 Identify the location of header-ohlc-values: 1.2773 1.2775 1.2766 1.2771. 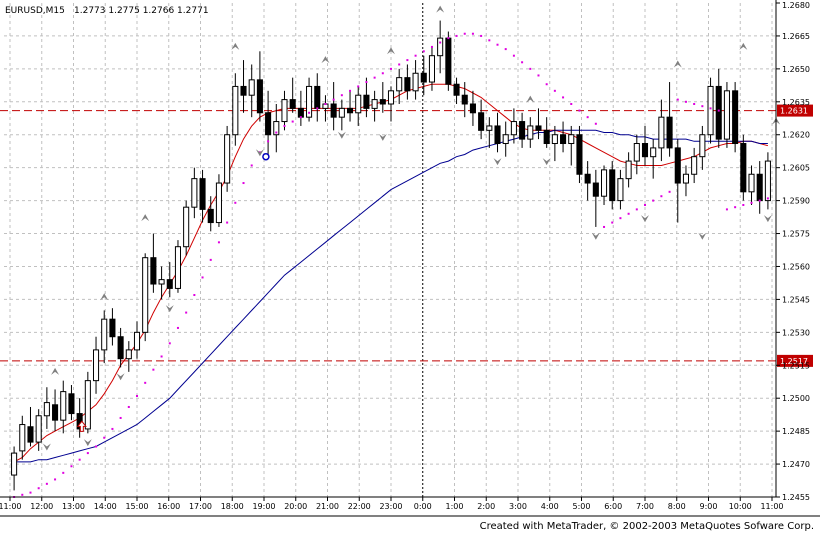
(141, 11).